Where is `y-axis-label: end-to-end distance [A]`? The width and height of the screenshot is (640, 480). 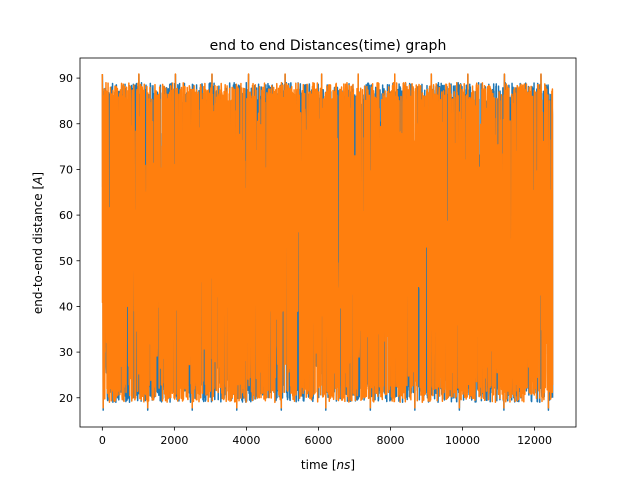
y-axis-label: end-to-end distance [A] is located at coordinates (38, 243).